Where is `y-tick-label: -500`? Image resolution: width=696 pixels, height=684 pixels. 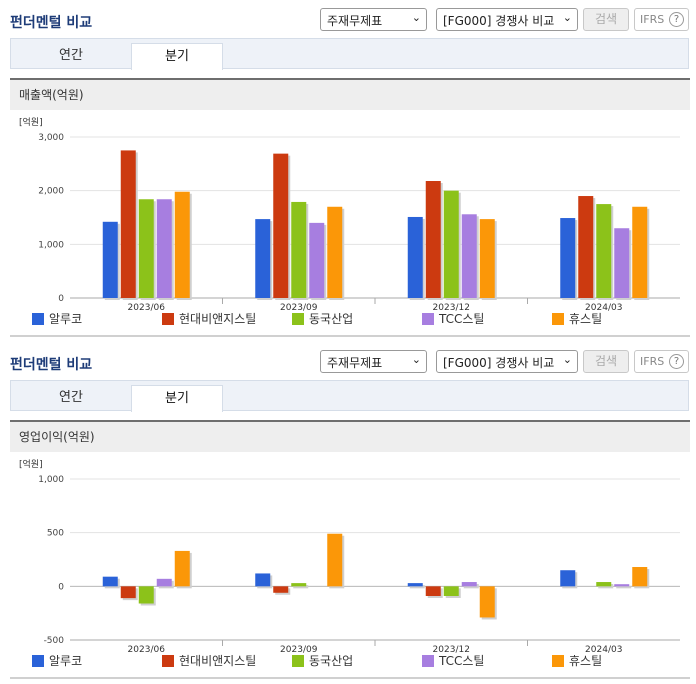 y-tick-label: -500 is located at coordinates (54, 641).